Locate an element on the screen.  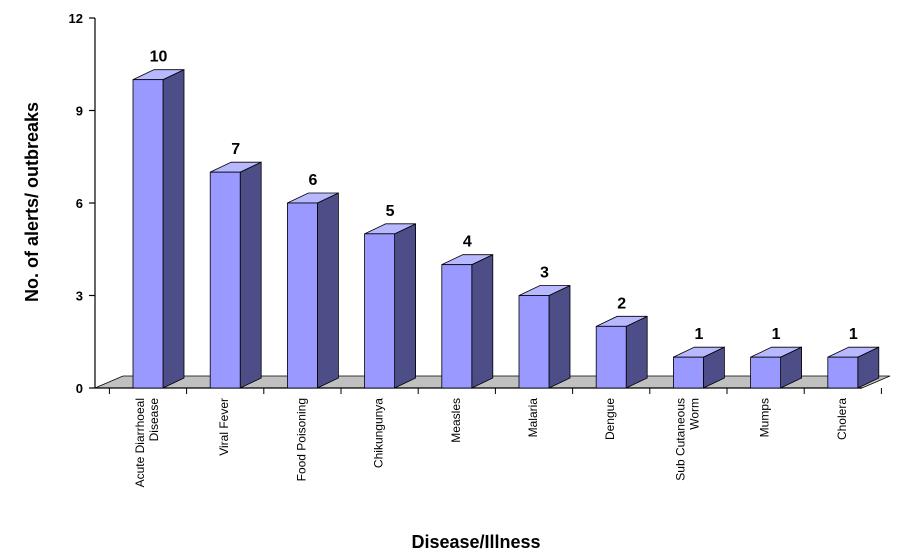
y-tick-label: 0 is located at coordinates (79, 388).